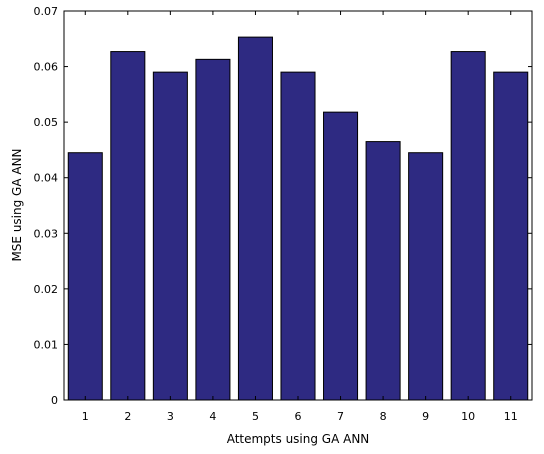 The height and width of the screenshot is (454, 544). I want to click on y-tick-label: 0.03, so click(46, 233).